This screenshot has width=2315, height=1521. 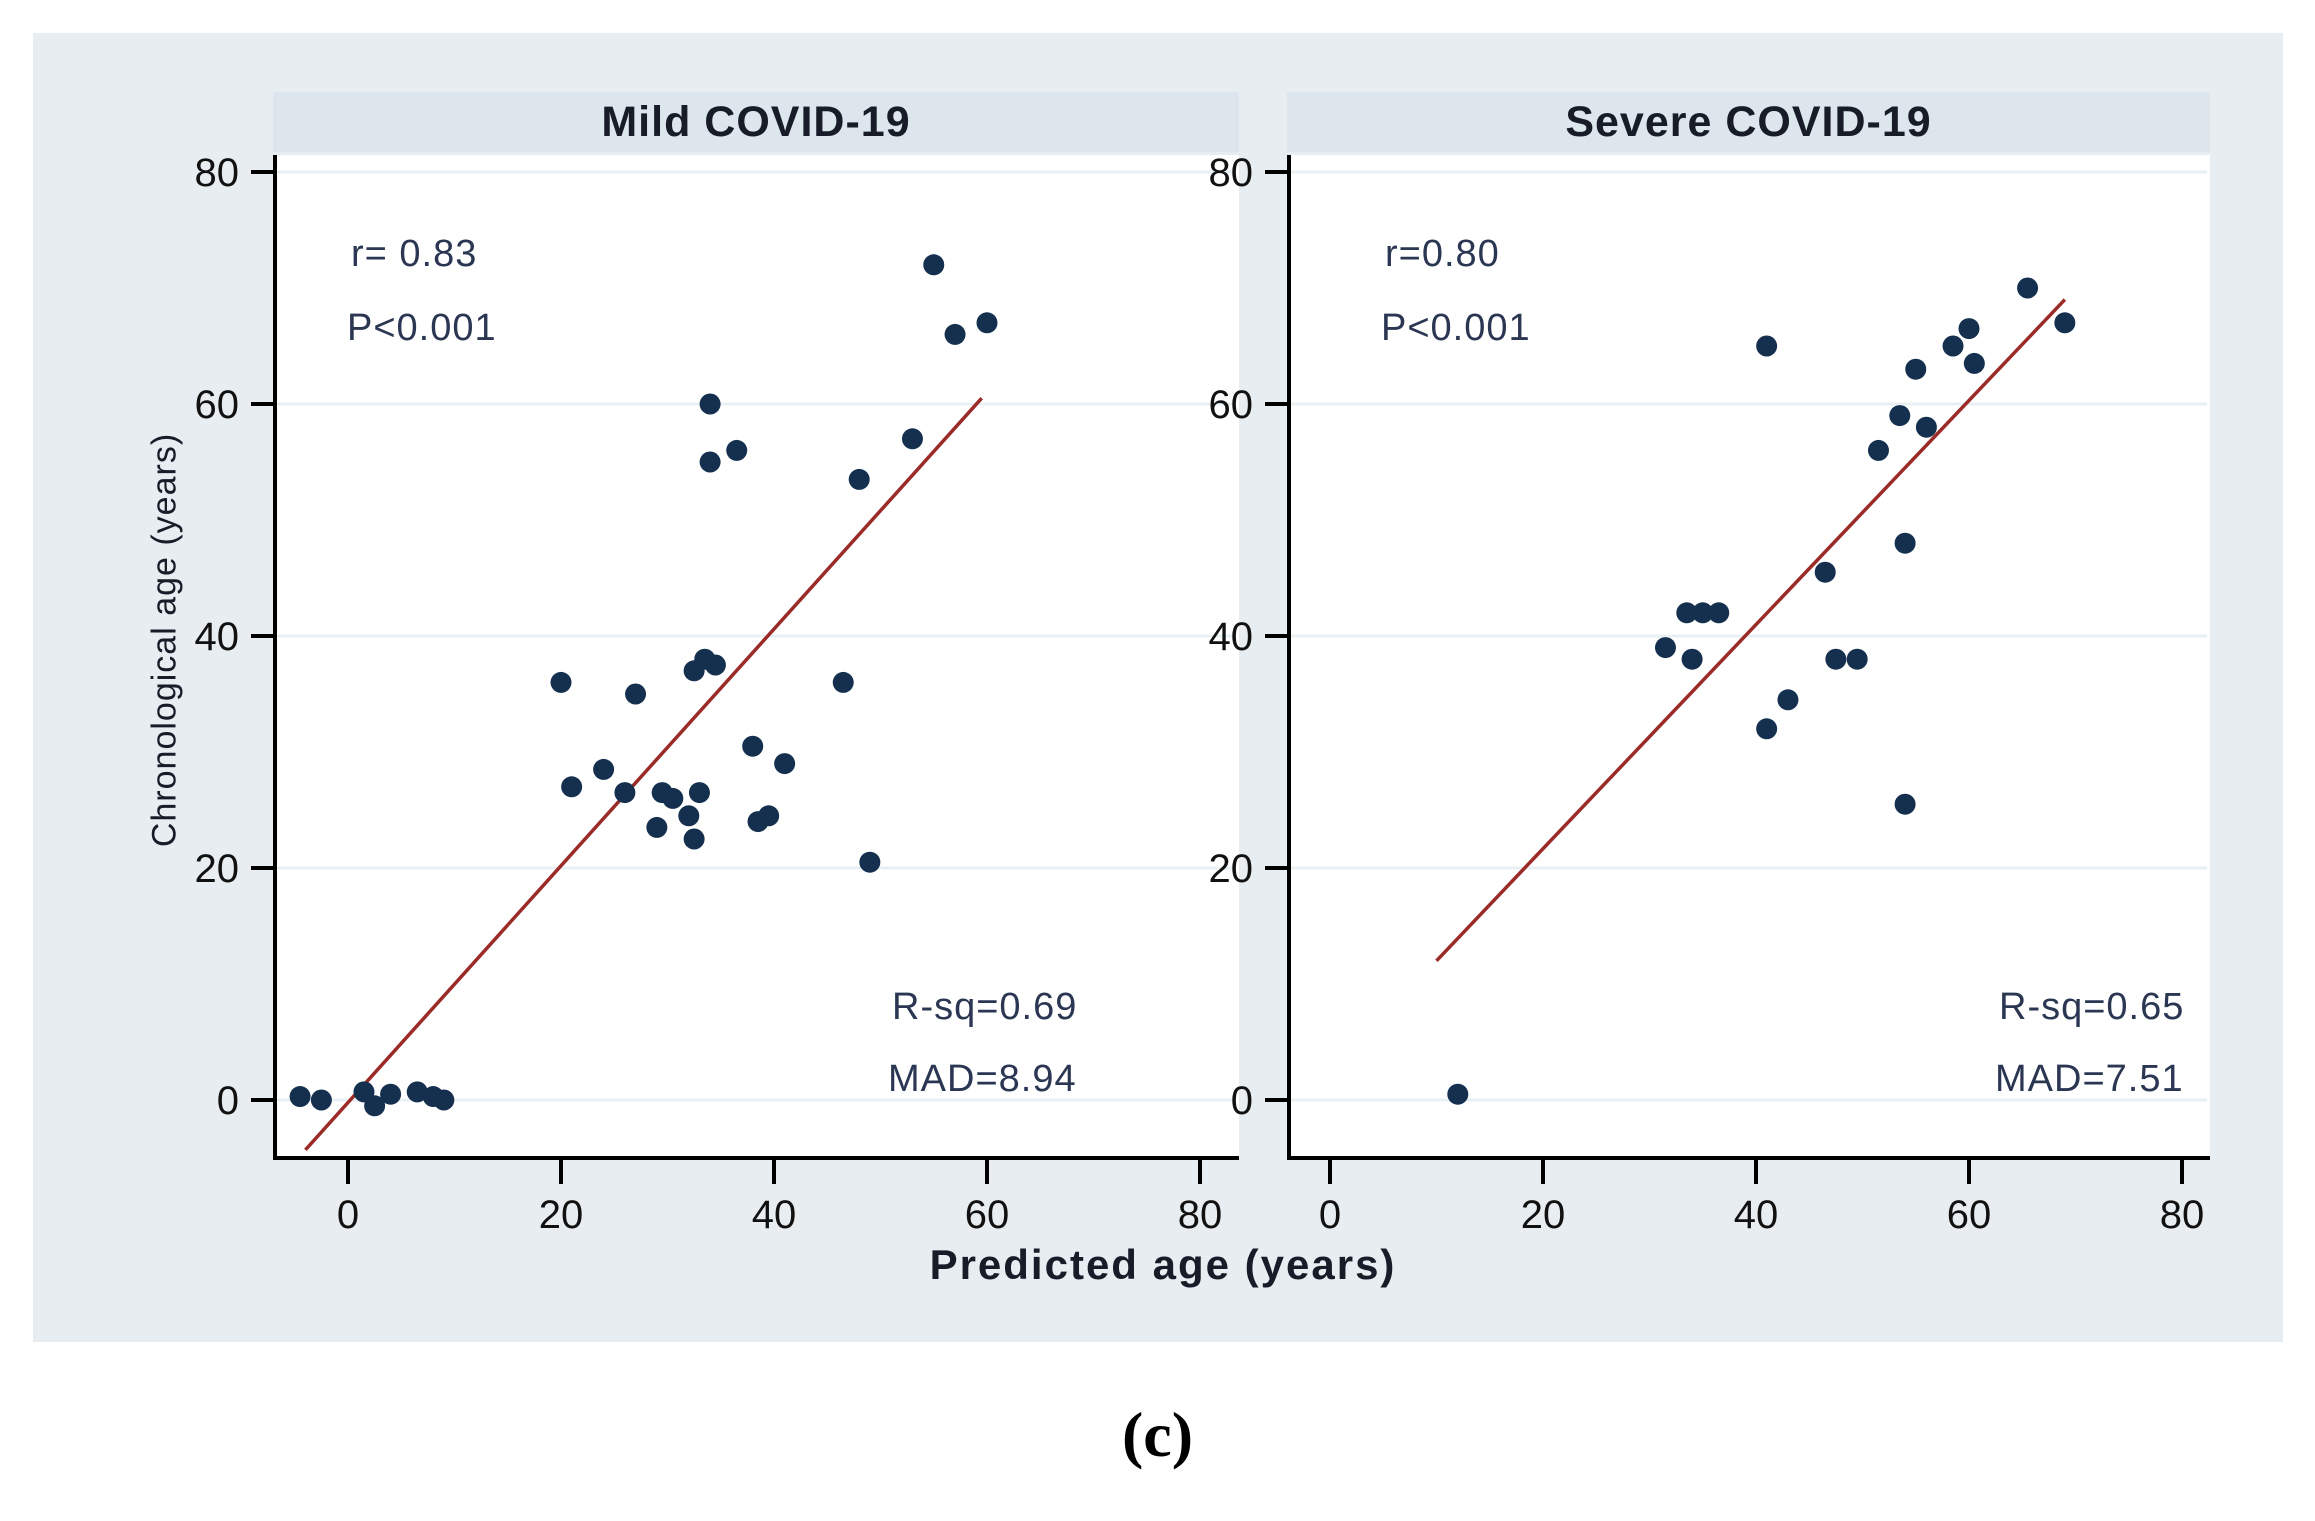 What do you see at coordinates (985, 1007) in the screenshot?
I see `rsq-value-mild: R-sq=0.69` at bounding box center [985, 1007].